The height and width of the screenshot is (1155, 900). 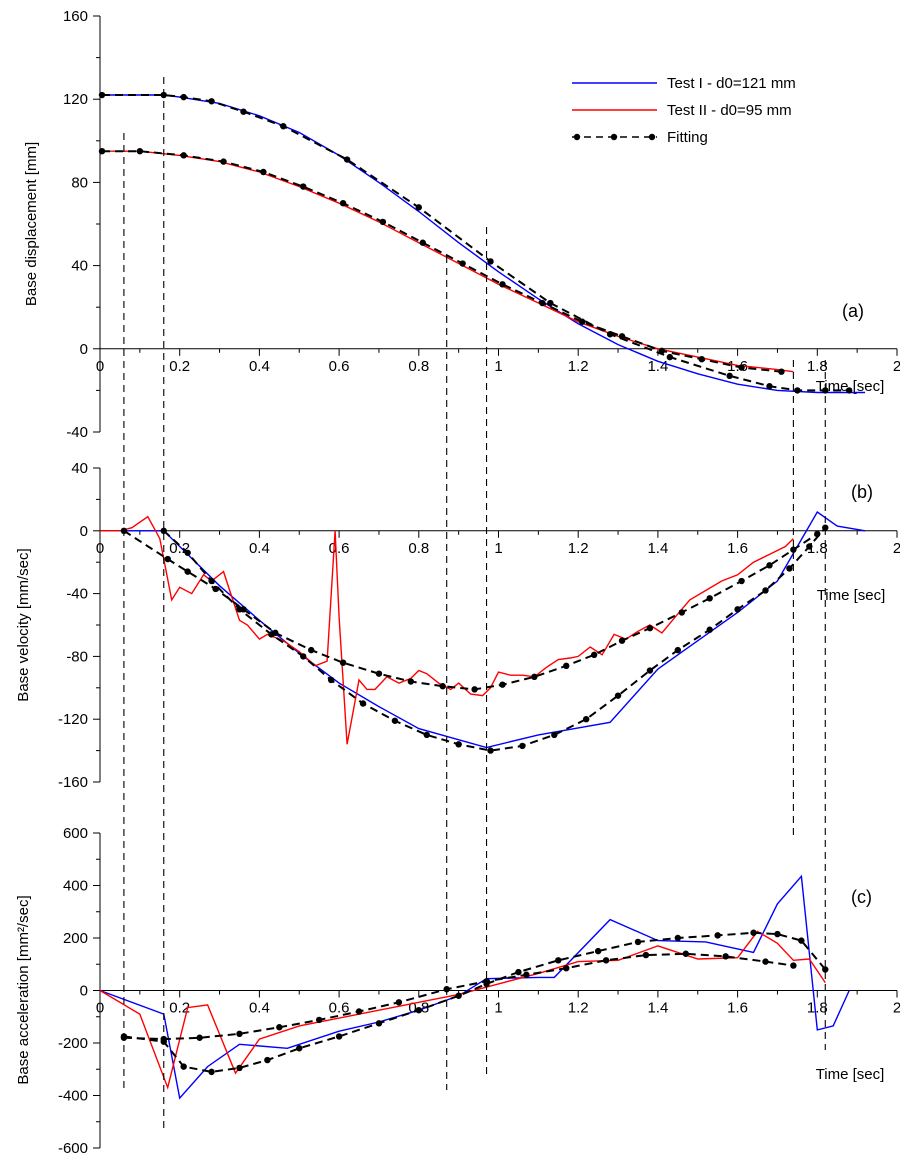 What do you see at coordinates (179, 366) in the screenshot?
I see `x-tick-label: 0.2` at bounding box center [179, 366].